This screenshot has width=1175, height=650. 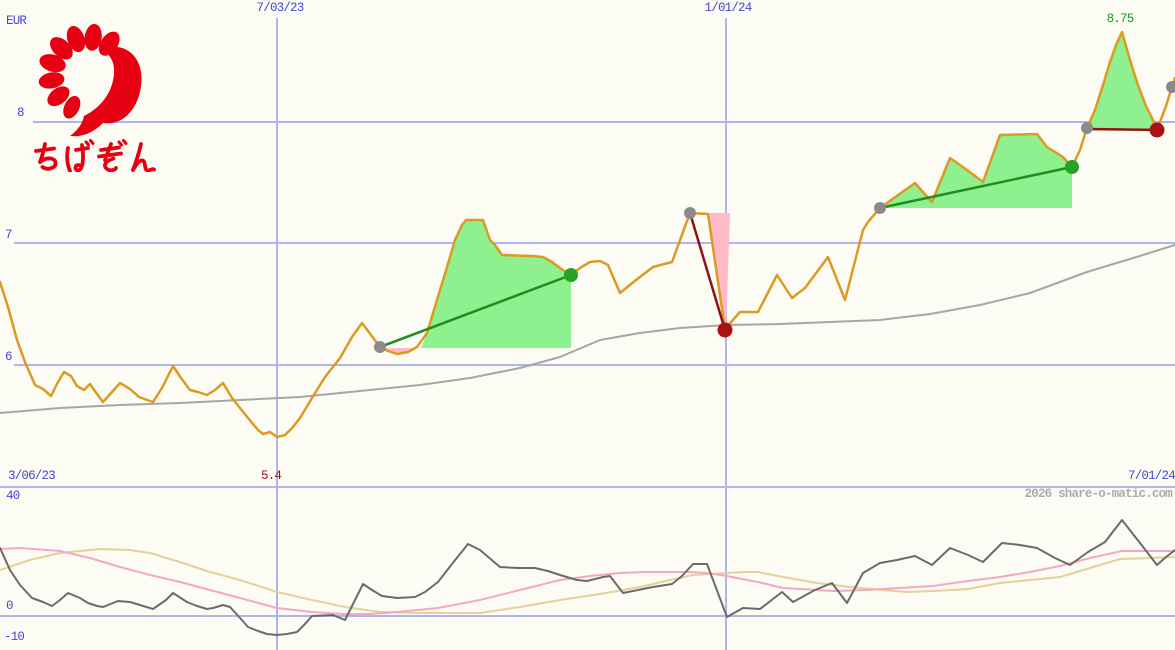 I want to click on y-tick-6: 6, so click(x=8, y=357).